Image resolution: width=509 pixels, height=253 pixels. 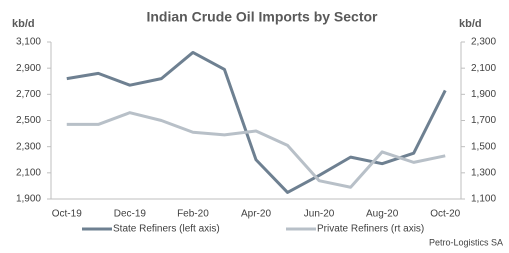 What do you see at coordinates (130, 214) in the screenshot?
I see `x-tick-label: Dec-19` at bounding box center [130, 214].